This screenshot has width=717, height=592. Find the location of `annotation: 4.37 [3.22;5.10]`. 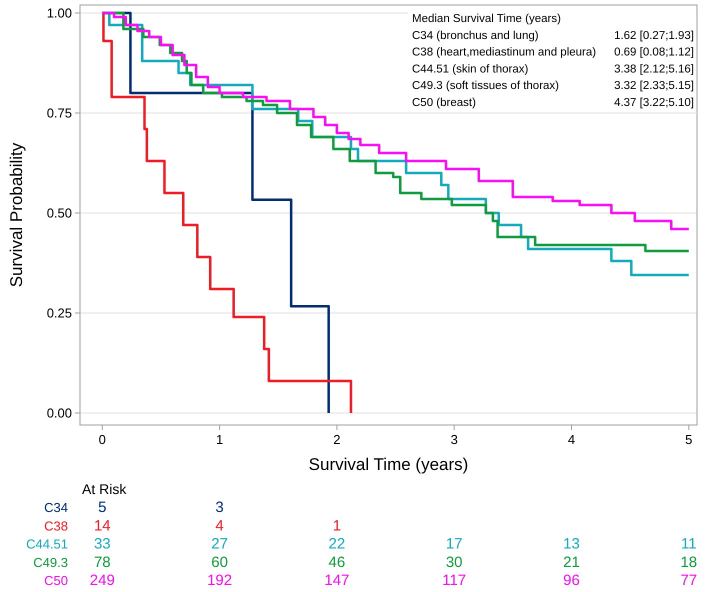

annotation: 4.37 [3.22;5.10] is located at coordinates (654, 102).